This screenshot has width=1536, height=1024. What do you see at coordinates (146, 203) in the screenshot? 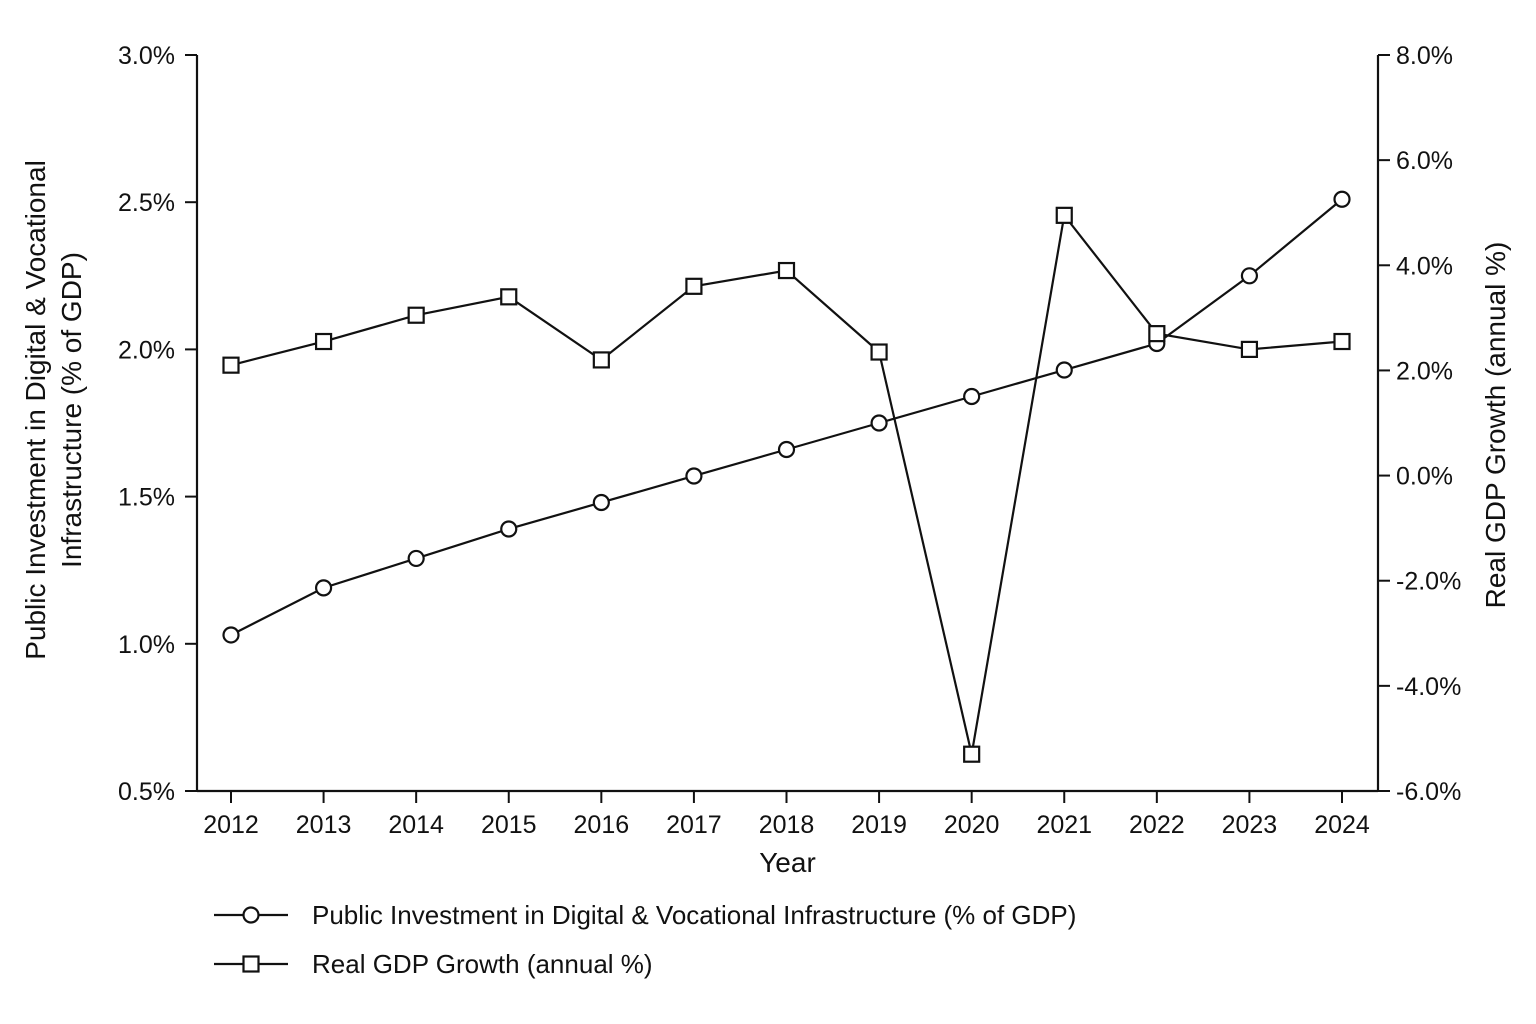
I see `left-y-tick-label: 2.5%` at bounding box center [146, 203].